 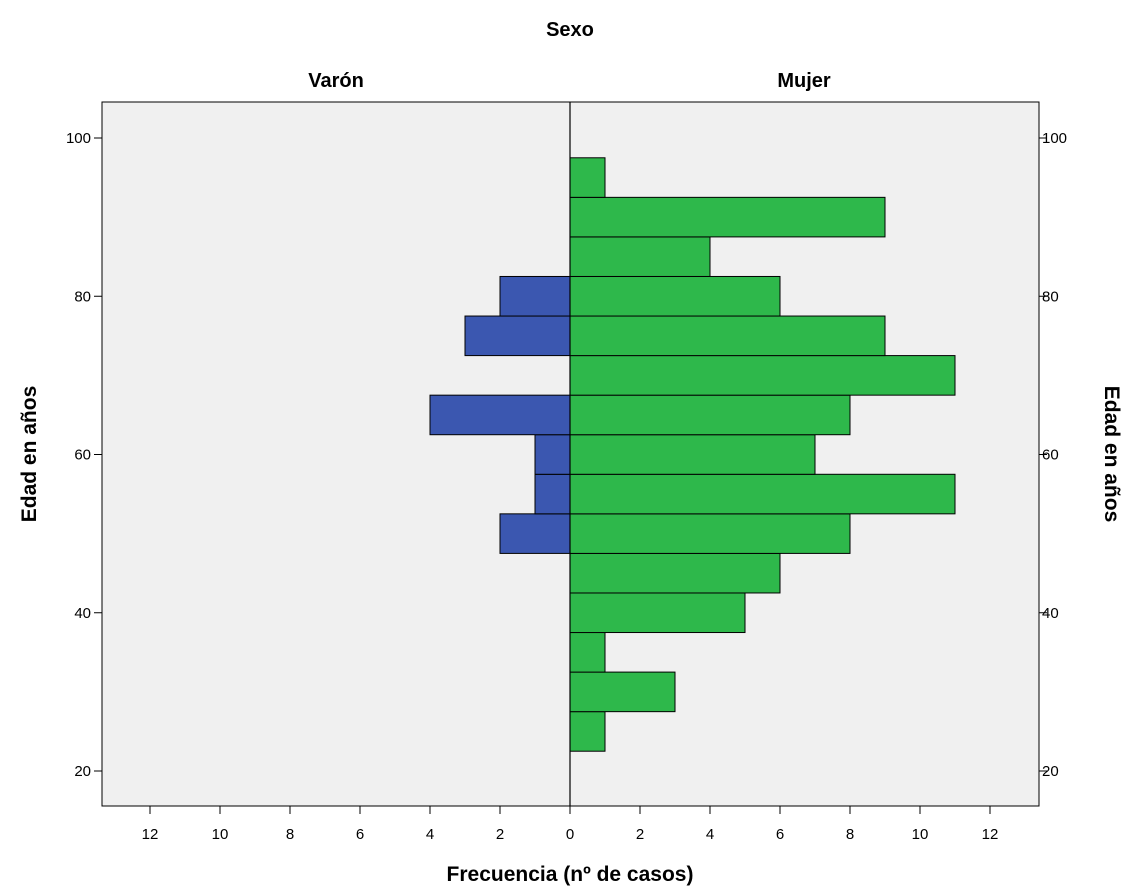 I want to click on x-tick-label-10: 8, so click(x=850, y=834).